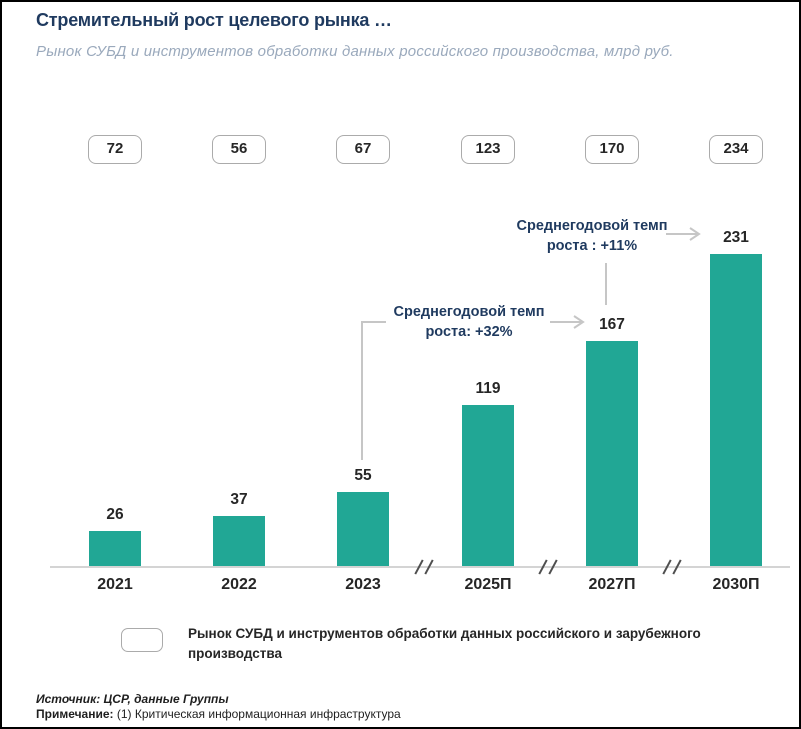 The height and width of the screenshot is (729, 801). I want to click on footer-source: Источник: ЦСР, данные Группы, so click(132, 699).